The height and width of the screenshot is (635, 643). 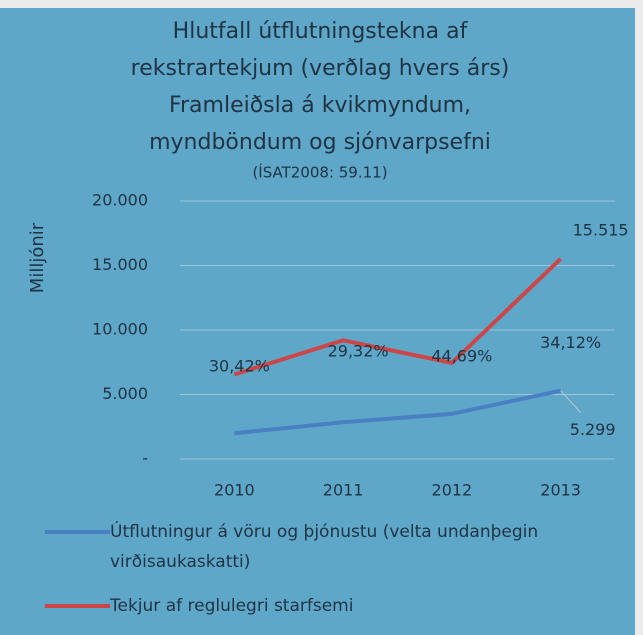 I want to click on data-label: 15.515, so click(x=601, y=229).